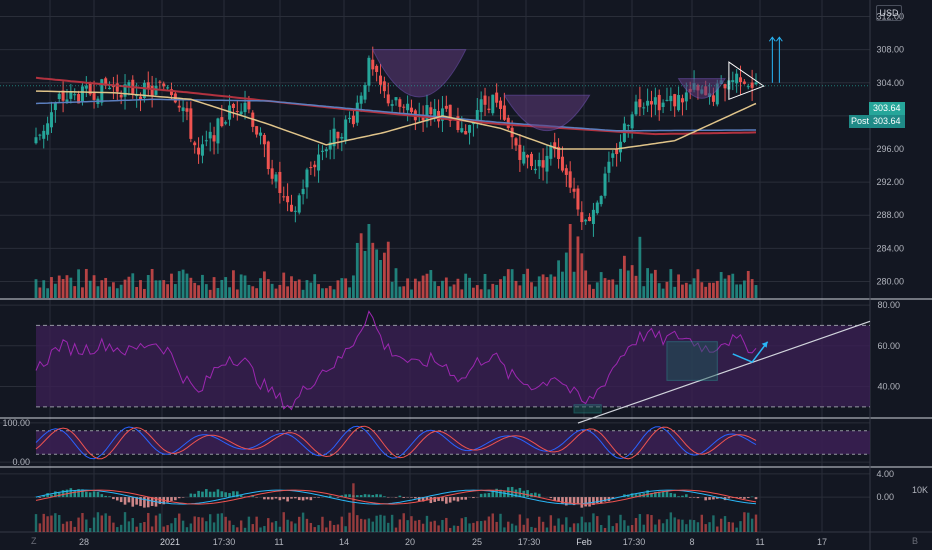 The height and width of the screenshot is (550, 932). What do you see at coordinates (890, 182) in the screenshot?
I see `price-tick-label: 292.00` at bounding box center [890, 182].